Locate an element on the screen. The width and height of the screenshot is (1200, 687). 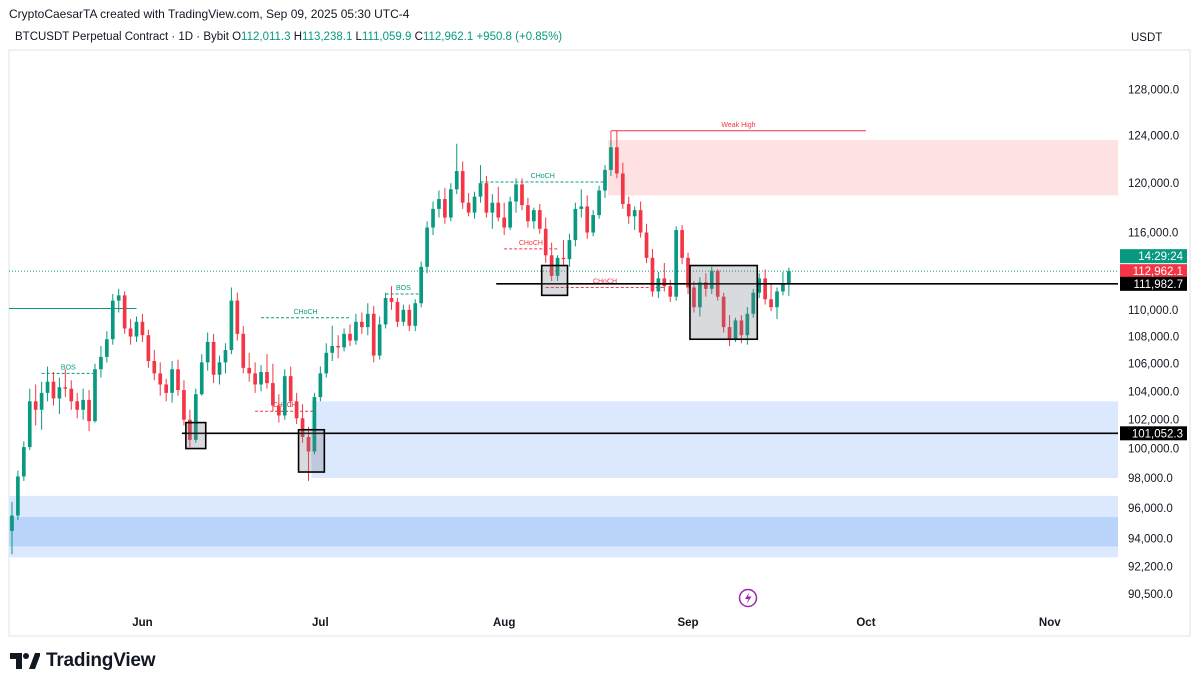
y-tick-label: 116,000.0 is located at coordinates (1153, 234).